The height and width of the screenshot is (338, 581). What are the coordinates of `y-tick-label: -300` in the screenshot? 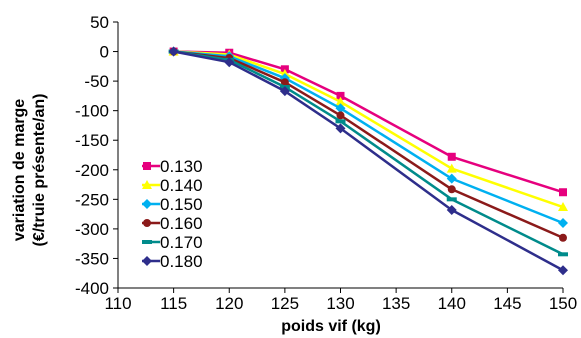 It's located at (92, 229).